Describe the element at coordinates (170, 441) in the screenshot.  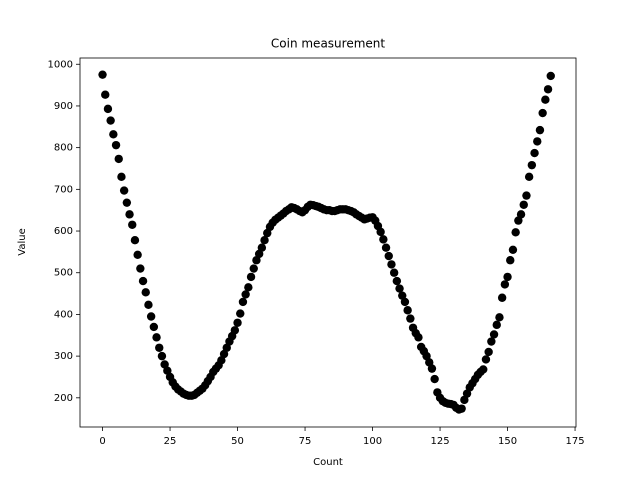
I see `x-tick-label: 25` at that location.